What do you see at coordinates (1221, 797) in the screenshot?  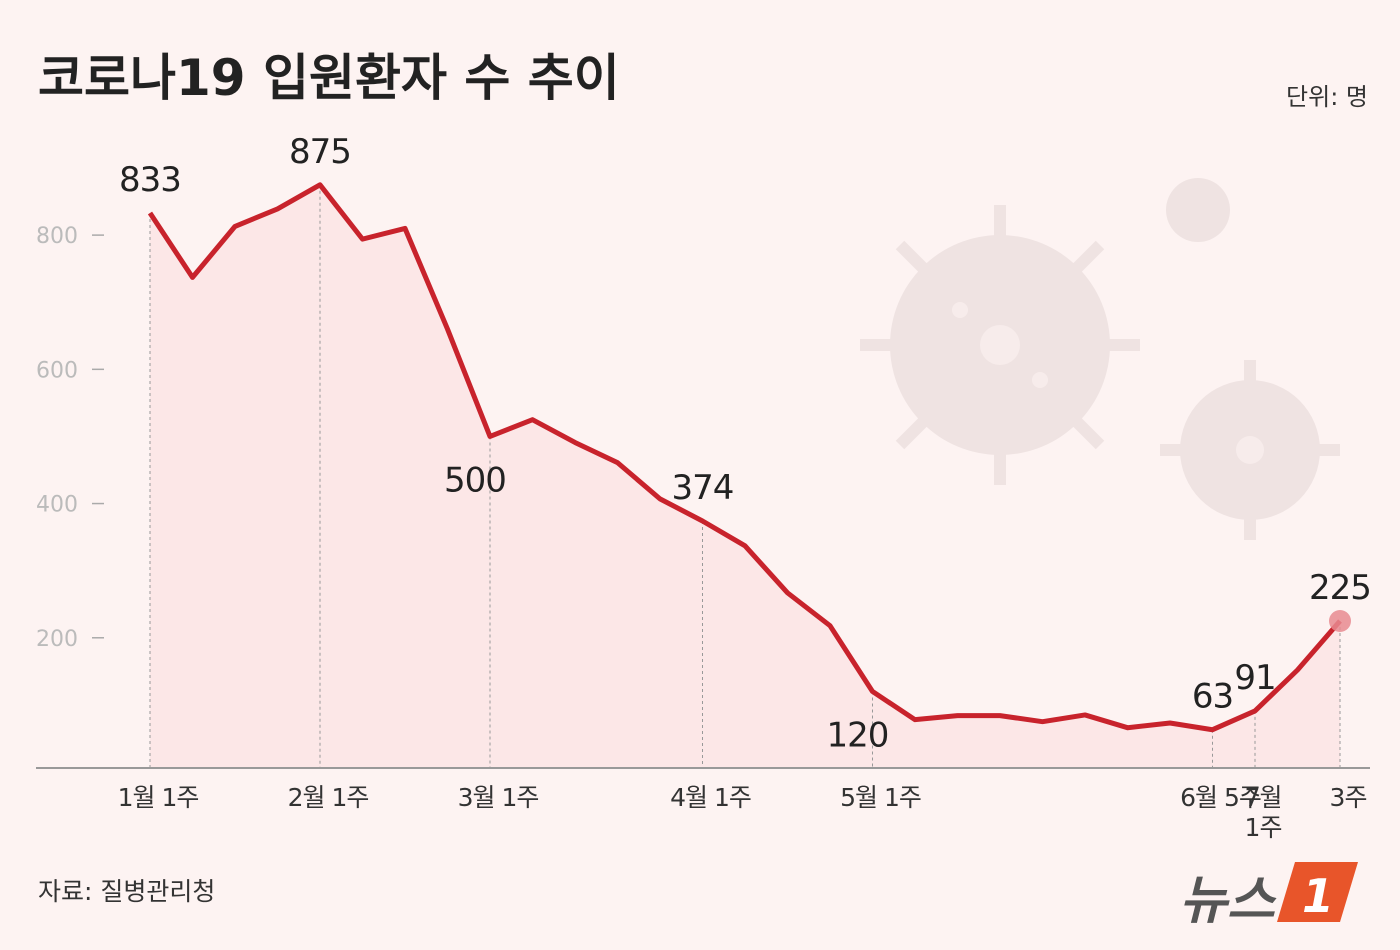 I see `x-tick-label: 6월 5주` at bounding box center [1221, 797].